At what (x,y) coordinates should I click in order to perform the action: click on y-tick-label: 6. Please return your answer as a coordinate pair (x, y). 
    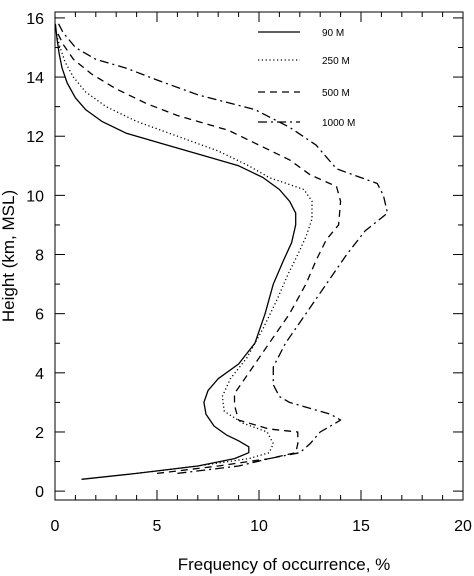
    Looking at the image, I should click on (39, 315).